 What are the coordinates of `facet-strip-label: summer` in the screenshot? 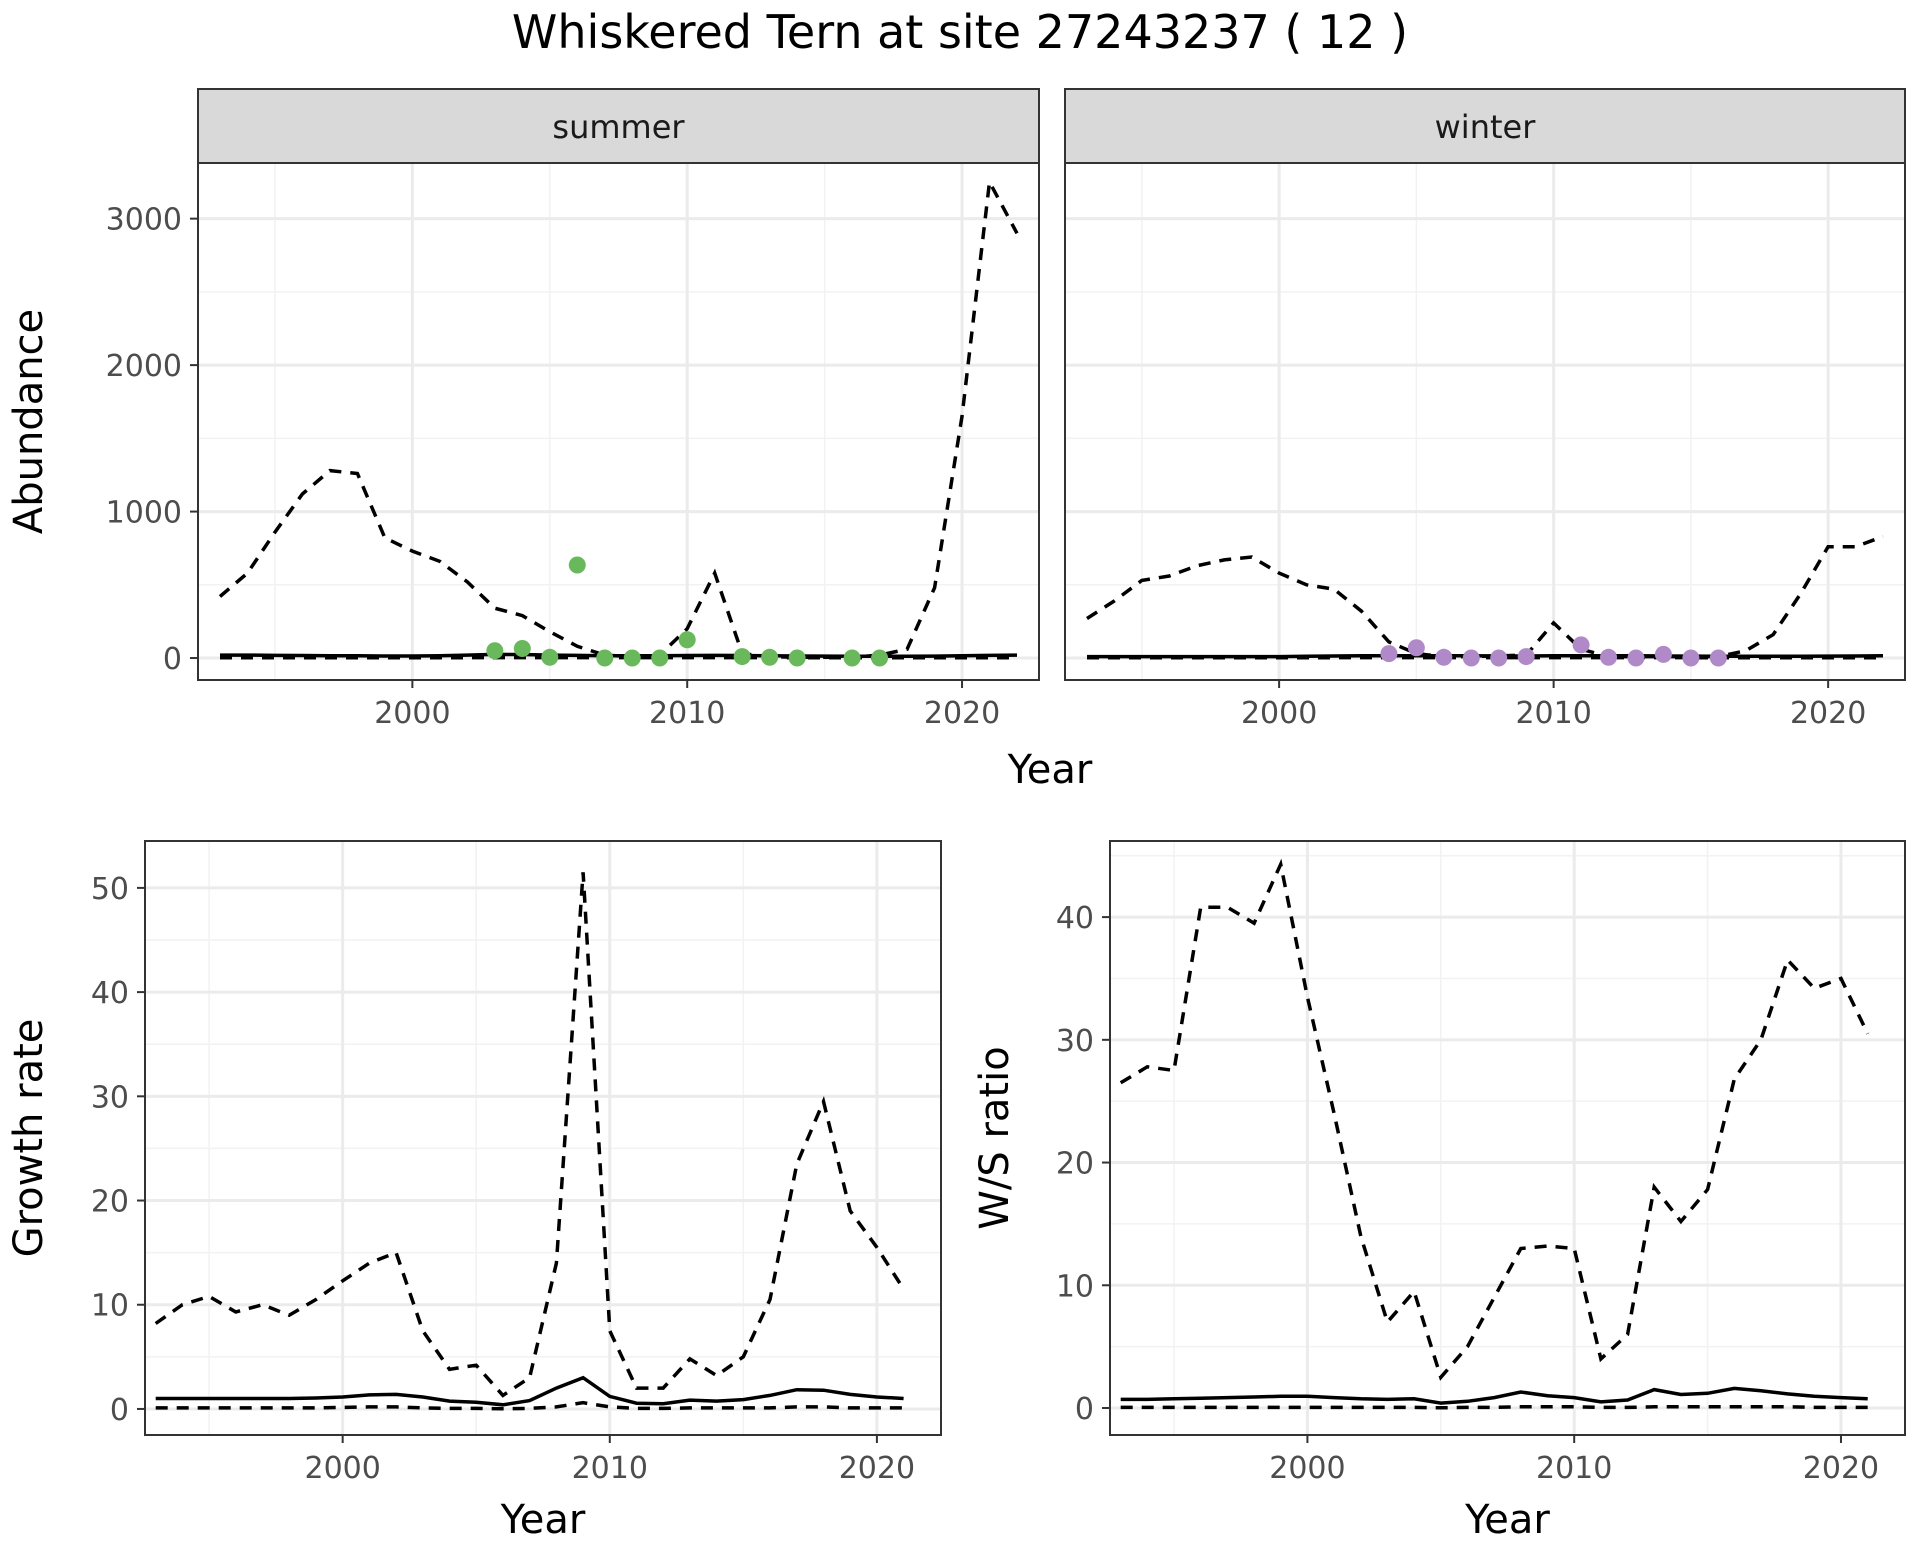 It's located at (618, 127).